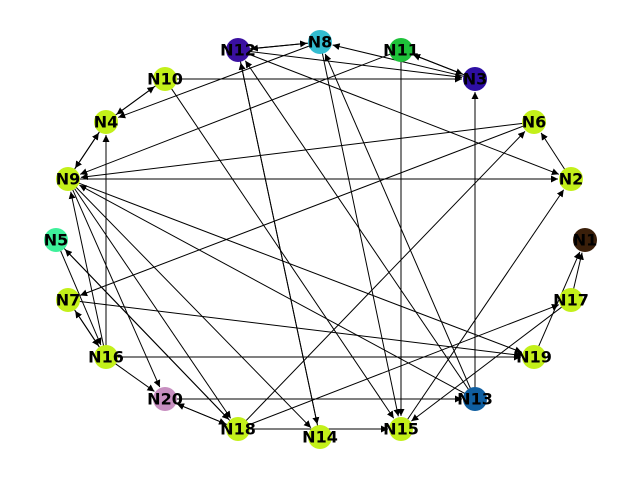 This screenshot has width=640, height=480. I want to click on node-n9: N9, so click(68, 179).